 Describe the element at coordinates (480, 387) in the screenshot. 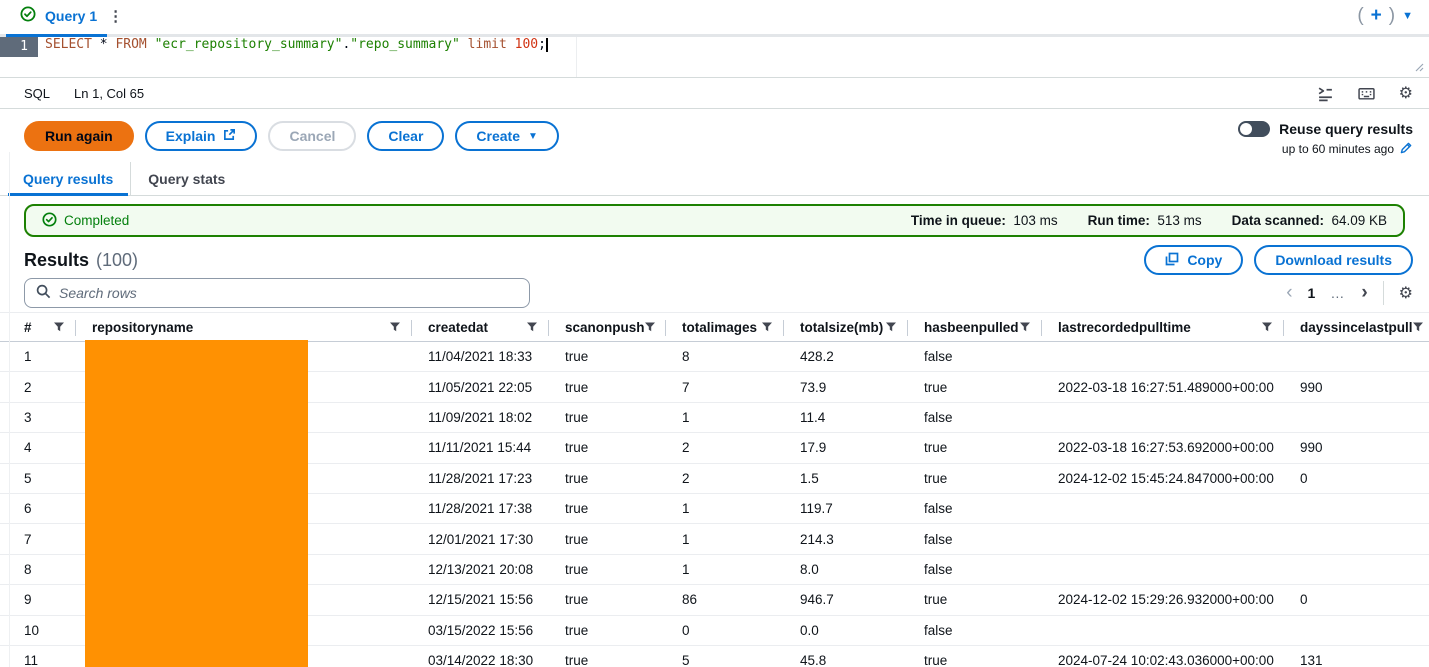

I see `cell-createdat: 11/05/2021 22:05` at that location.